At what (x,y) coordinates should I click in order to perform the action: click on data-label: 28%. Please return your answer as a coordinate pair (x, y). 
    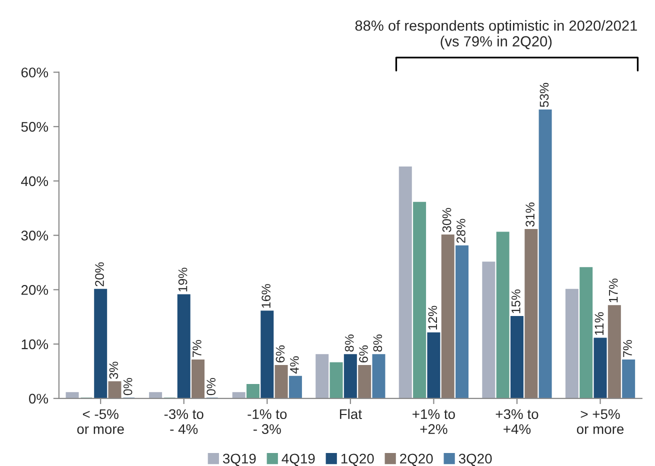
    Looking at the image, I should click on (461, 230).